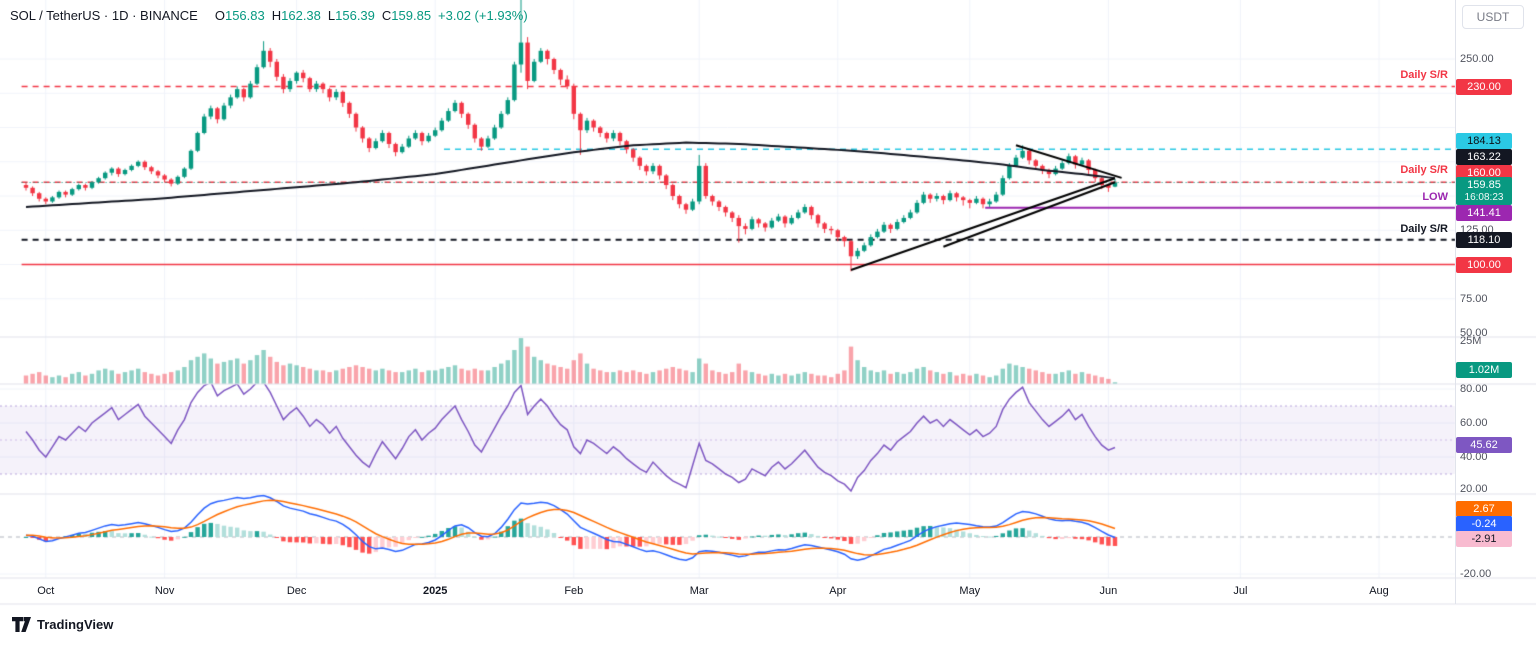 Image resolution: width=1536 pixels, height=645 pixels. I want to click on open-label: O, so click(219, 15).